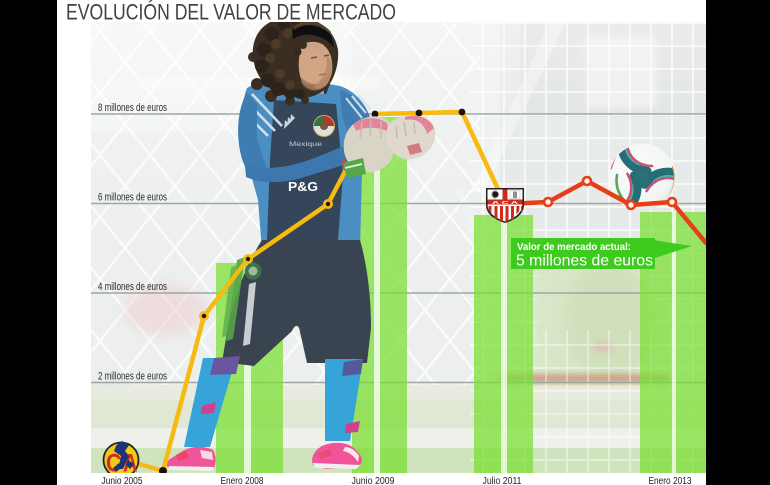 The image size is (770, 485). I want to click on svg-text: 5 millones de euros, so click(584, 261).